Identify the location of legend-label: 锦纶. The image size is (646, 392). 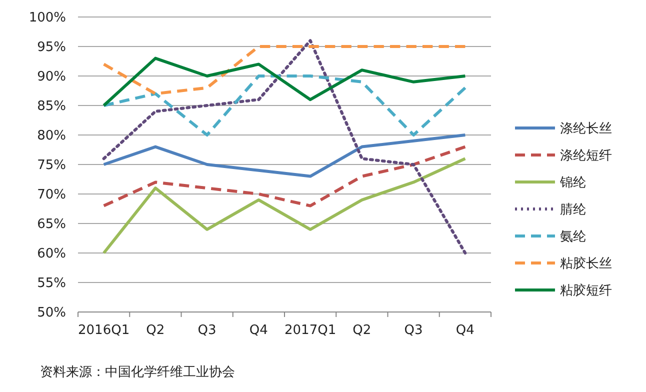
(572, 183).